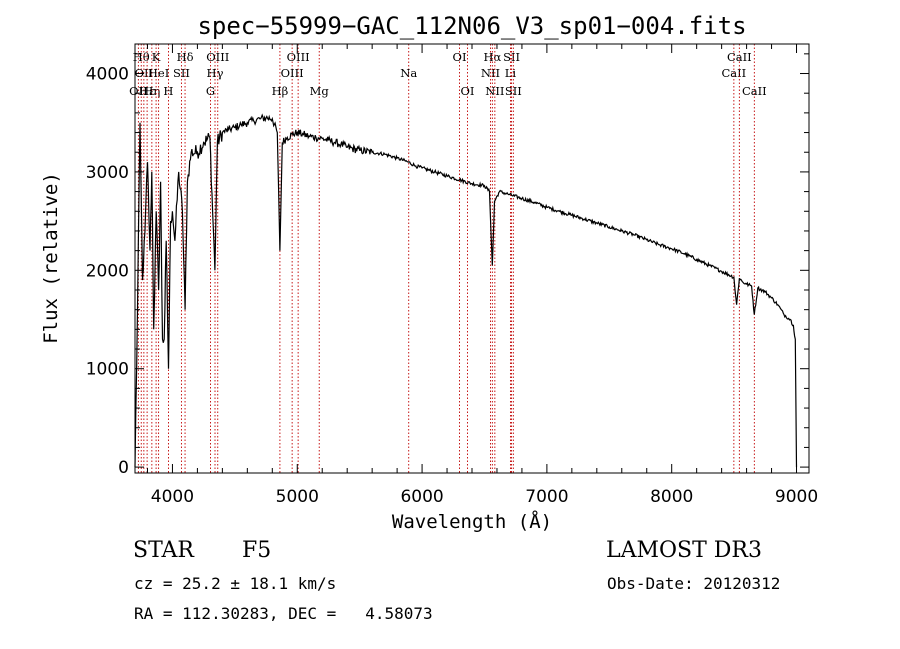  What do you see at coordinates (468, 91) in the screenshot?
I see `line-marker-label-19: OI` at bounding box center [468, 91].